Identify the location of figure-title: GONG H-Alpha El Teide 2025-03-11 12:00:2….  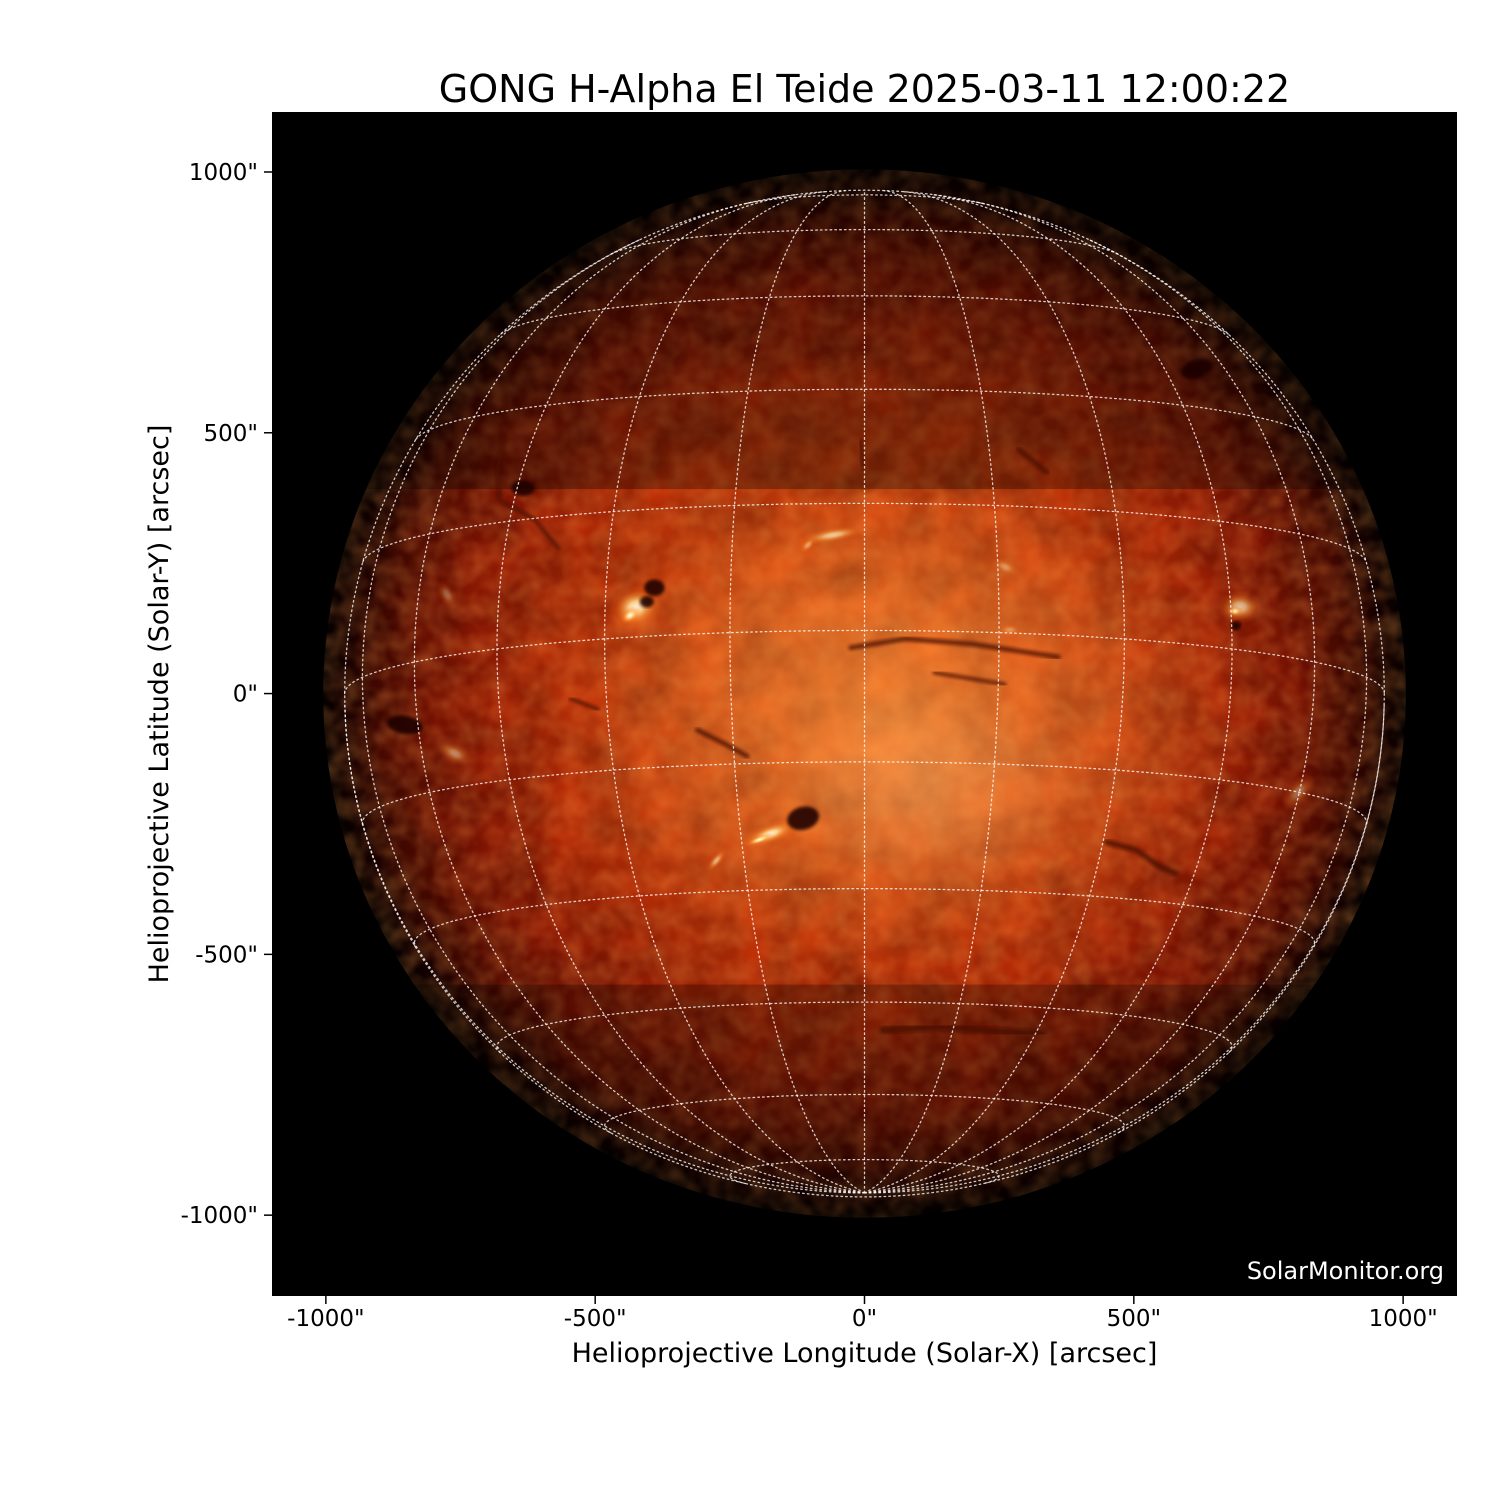
(864, 89).